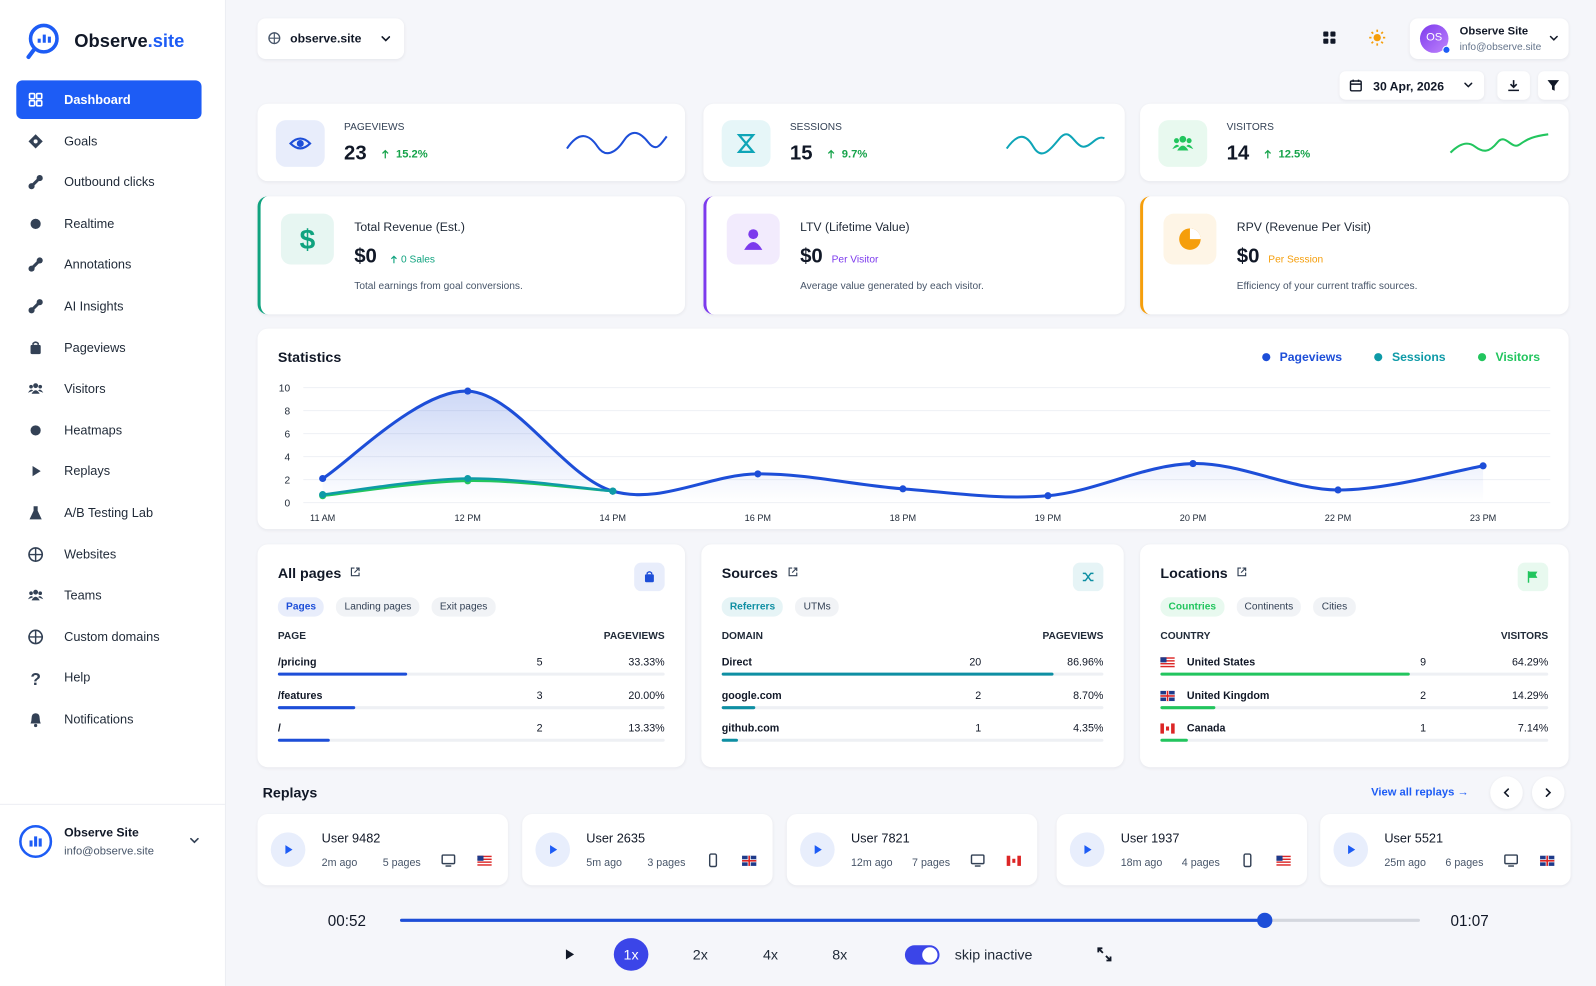 Image resolution: width=1596 pixels, height=986 pixels. What do you see at coordinates (108, 512) in the screenshot?
I see `nav-item: A/B Testing Lab` at bounding box center [108, 512].